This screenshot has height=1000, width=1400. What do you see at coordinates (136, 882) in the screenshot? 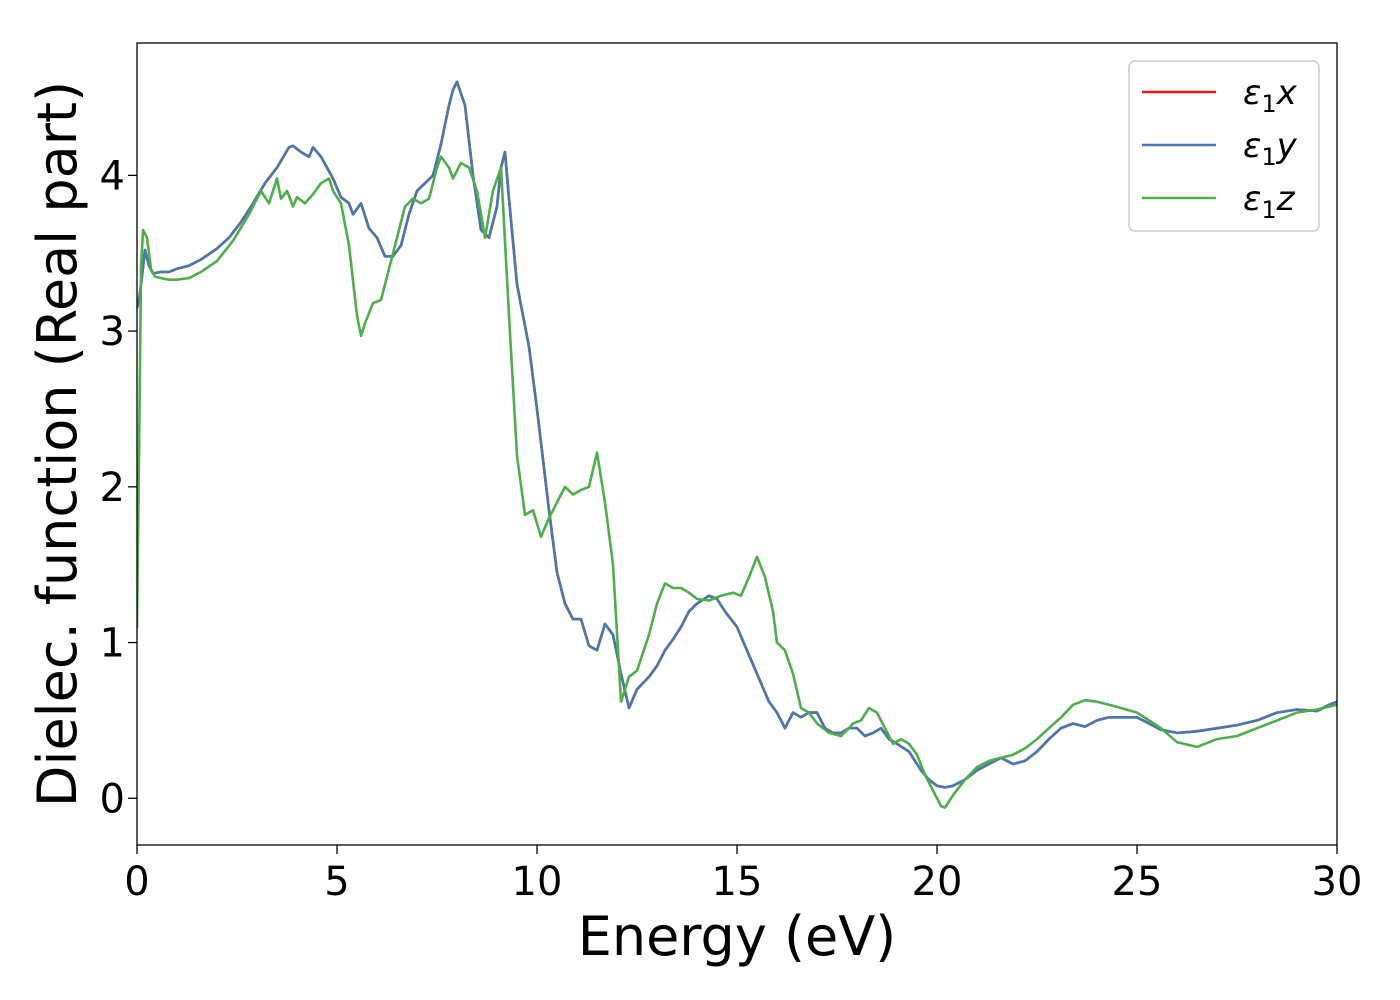
I see `x-tick-label: 0` at bounding box center [136, 882].